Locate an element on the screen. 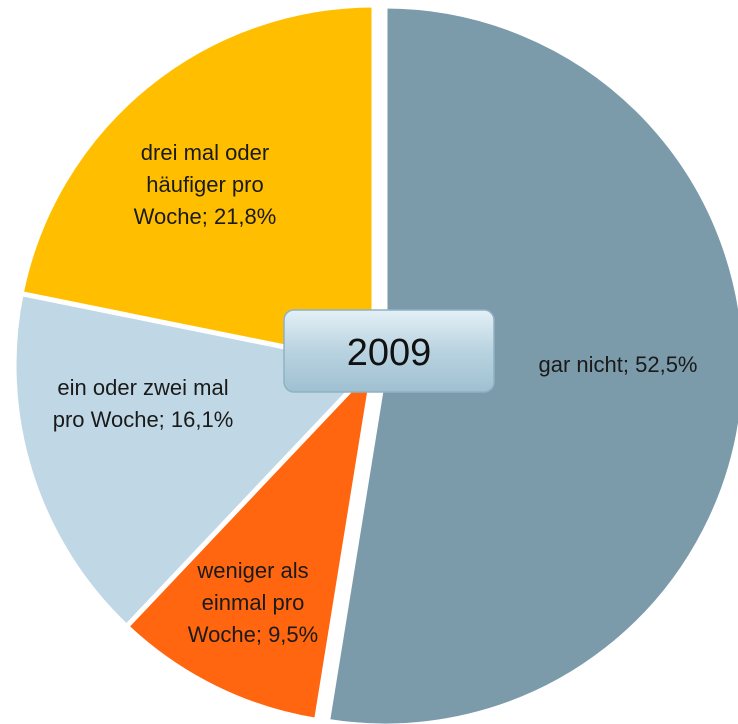  slice-label: gar nicht; 52,5% is located at coordinates (618, 364).